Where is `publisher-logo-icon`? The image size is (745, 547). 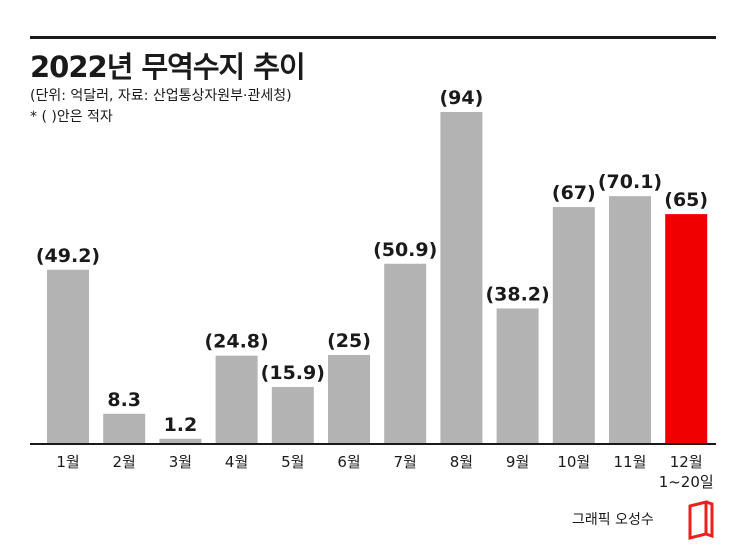 publisher-logo-icon is located at coordinates (701, 520).